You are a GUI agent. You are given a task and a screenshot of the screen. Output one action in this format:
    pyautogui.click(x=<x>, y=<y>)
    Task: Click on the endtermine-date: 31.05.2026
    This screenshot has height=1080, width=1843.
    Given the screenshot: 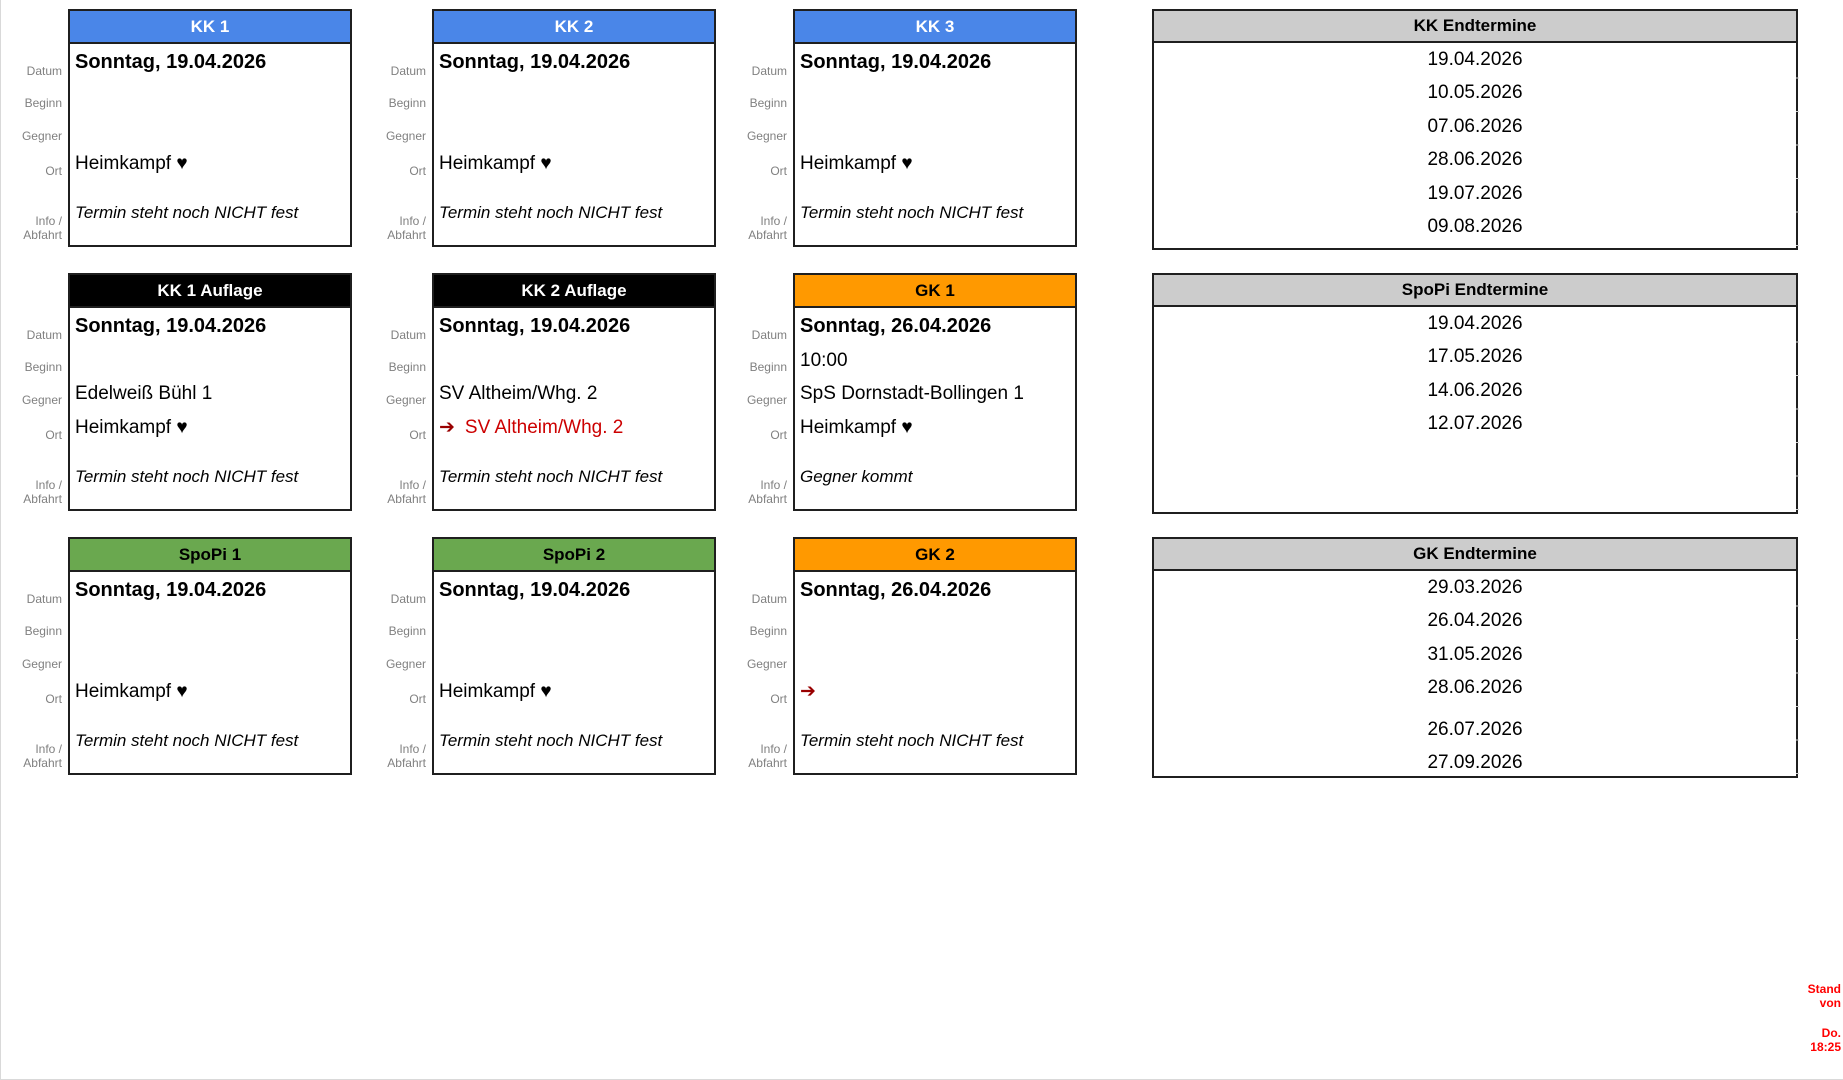 What is the action you would take?
    pyautogui.click(x=1475, y=654)
    